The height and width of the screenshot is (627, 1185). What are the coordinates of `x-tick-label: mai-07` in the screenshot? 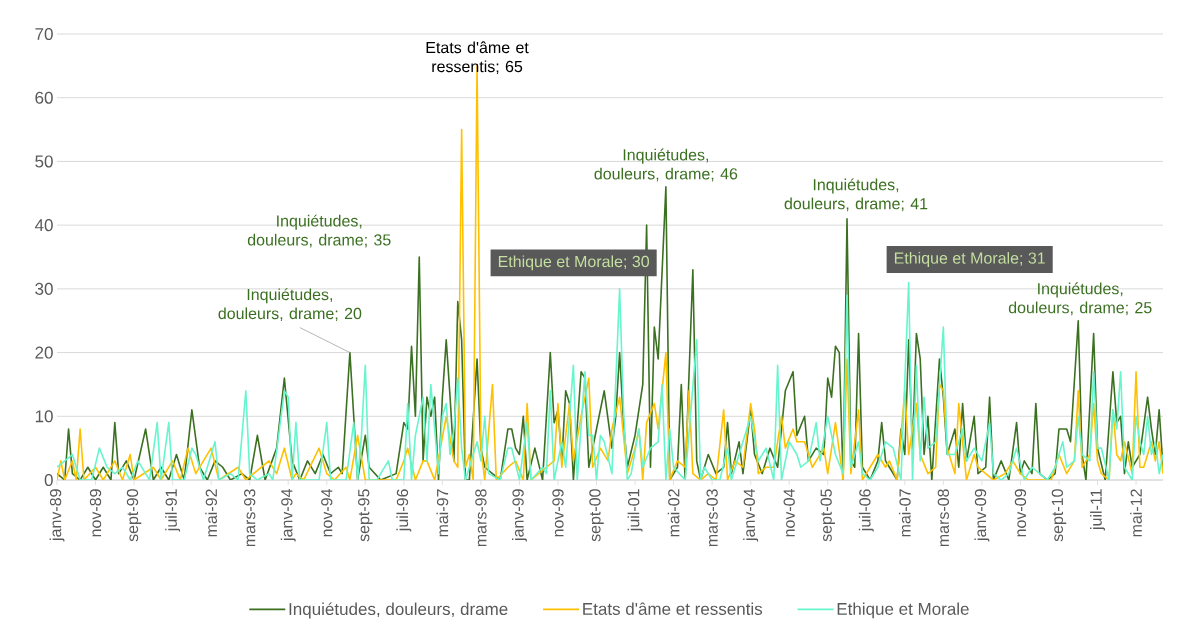 It's located at (904, 513).